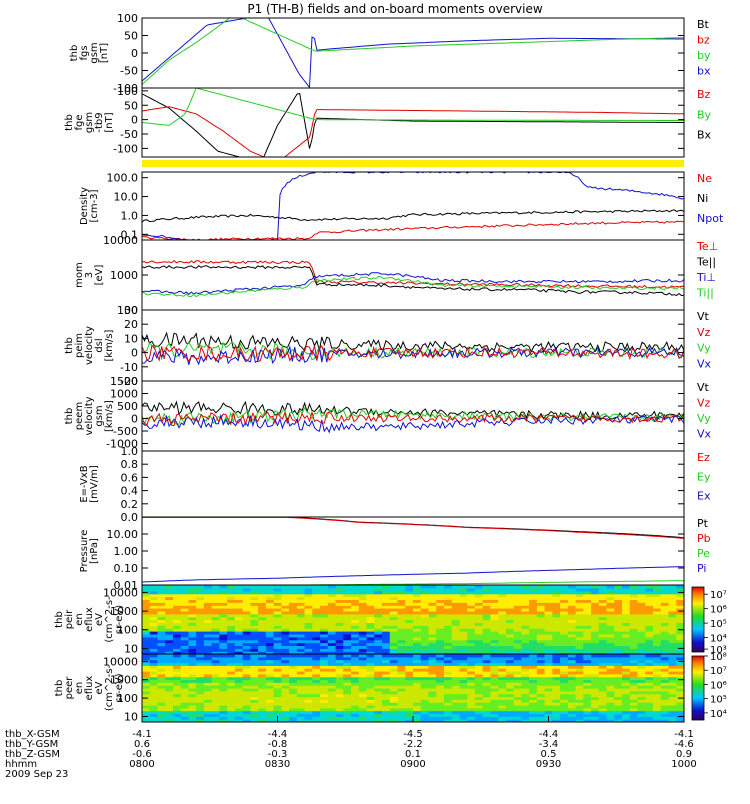 This screenshot has width=750, height=804. What do you see at coordinates (704, 538) in the screenshot?
I see `legend-Pb: Pb` at bounding box center [704, 538].